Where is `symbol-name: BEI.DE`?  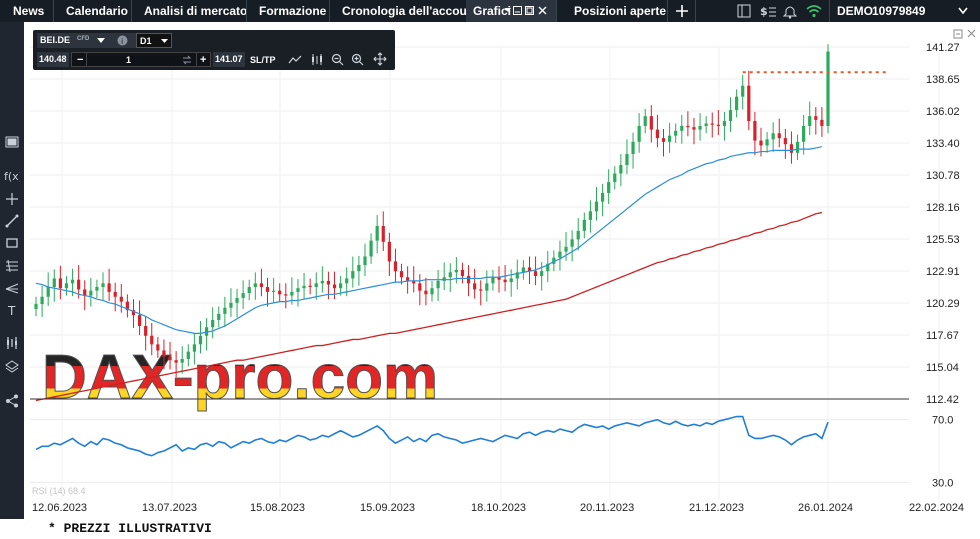 symbol-name: BEI.DE is located at coordinates (55, 40).